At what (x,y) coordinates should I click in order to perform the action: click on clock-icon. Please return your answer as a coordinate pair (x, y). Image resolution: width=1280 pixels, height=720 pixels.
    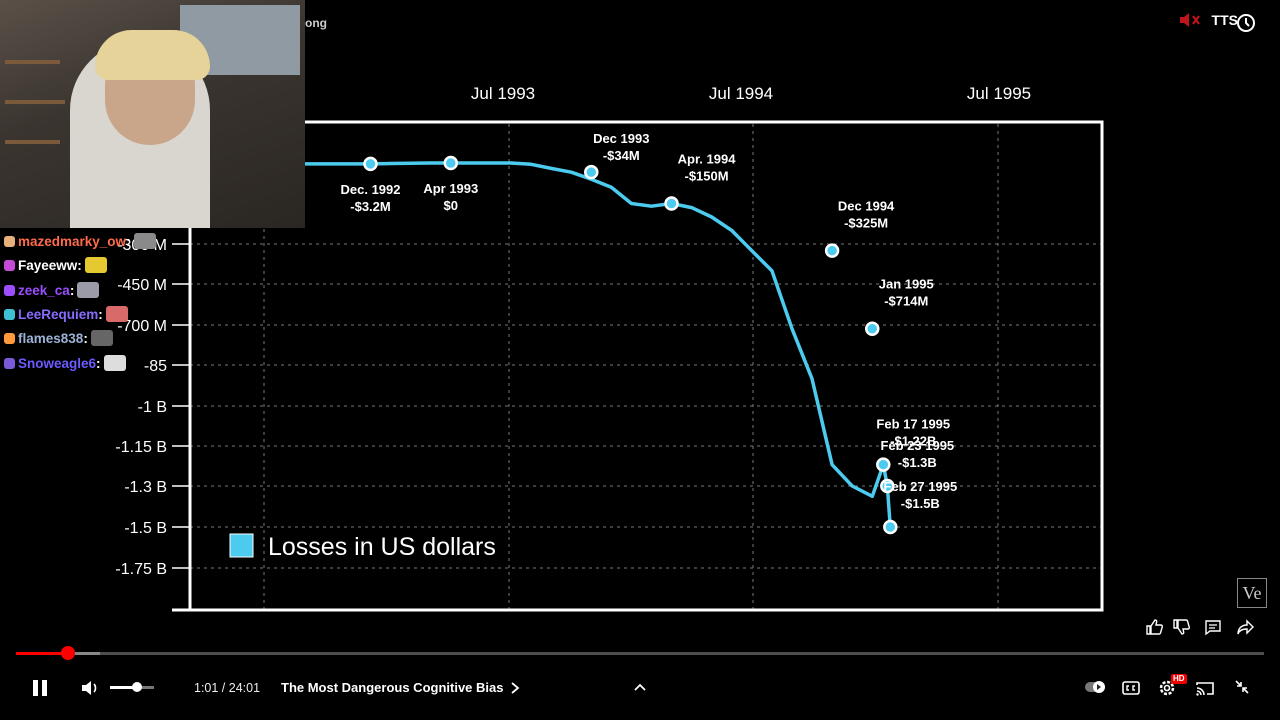
    Looking at the image, I should click on (1246, 23).